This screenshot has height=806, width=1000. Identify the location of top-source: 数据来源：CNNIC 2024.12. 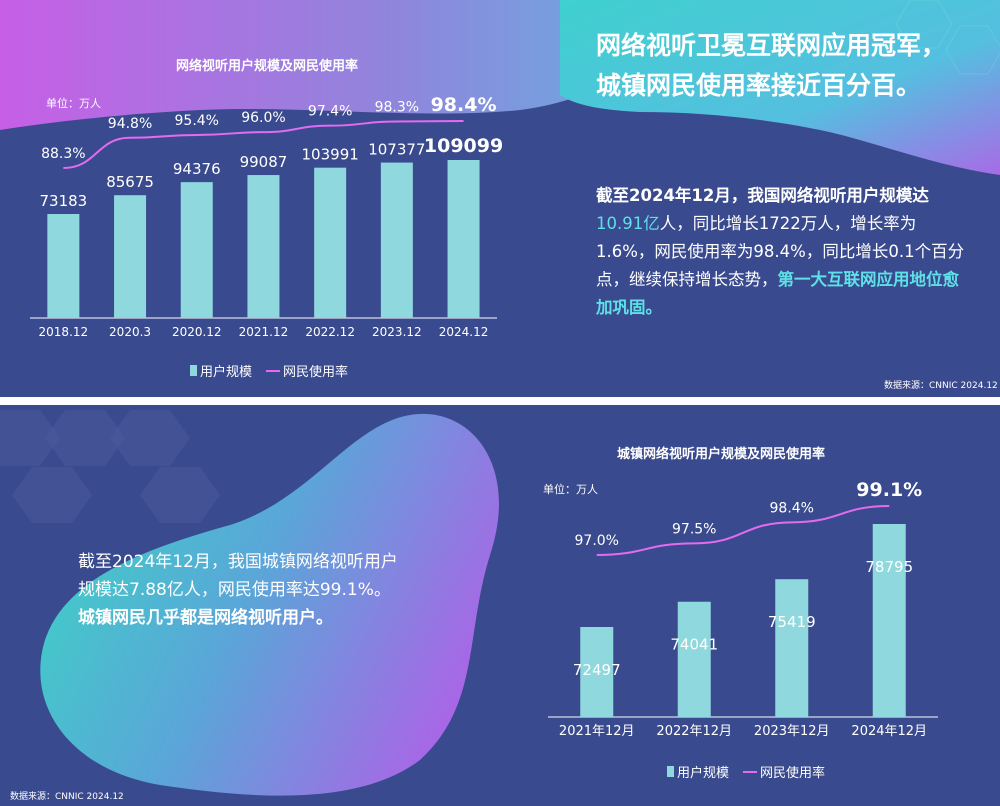
(941, 386).